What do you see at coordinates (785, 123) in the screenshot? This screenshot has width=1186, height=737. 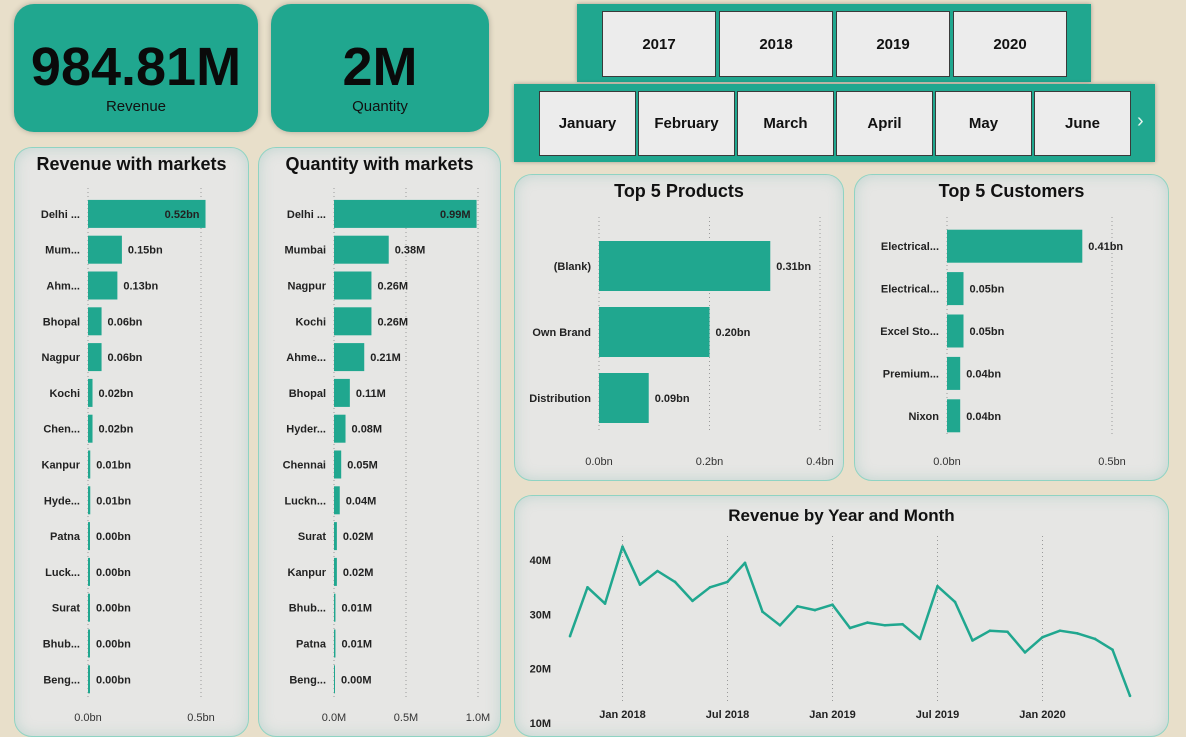 I see `month-button-march: March` at bounding box center [785, 123].